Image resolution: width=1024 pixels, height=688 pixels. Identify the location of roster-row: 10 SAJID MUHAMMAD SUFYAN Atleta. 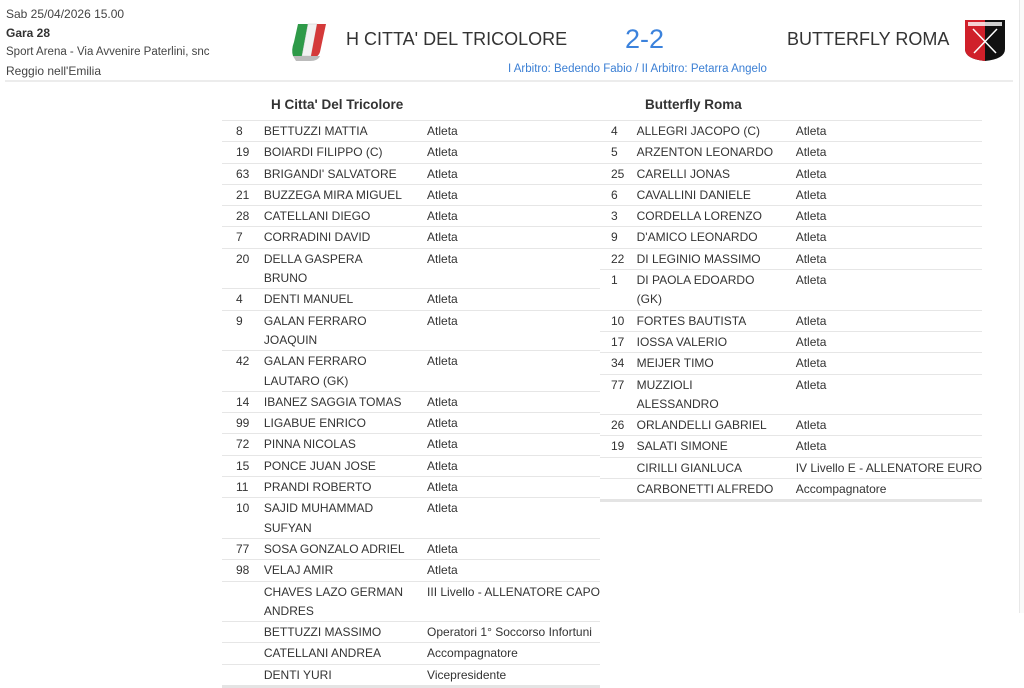
(411, 518).